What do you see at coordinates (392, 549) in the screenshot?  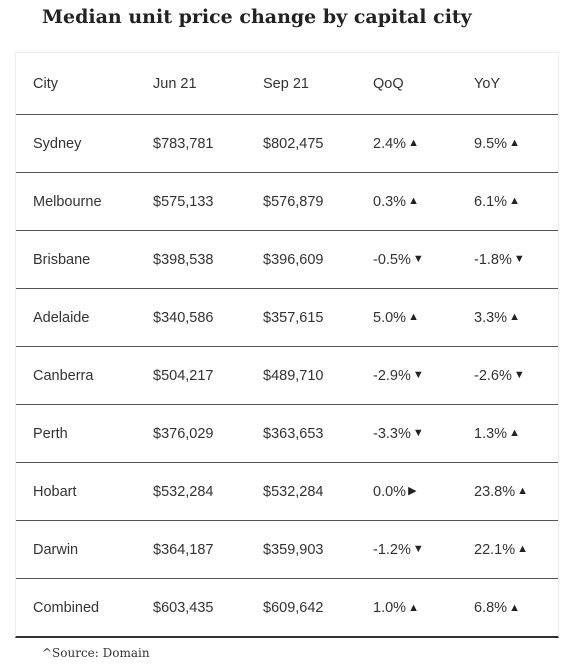 I see `qoq-value: -1.2%` at bounding box center [392, 549].